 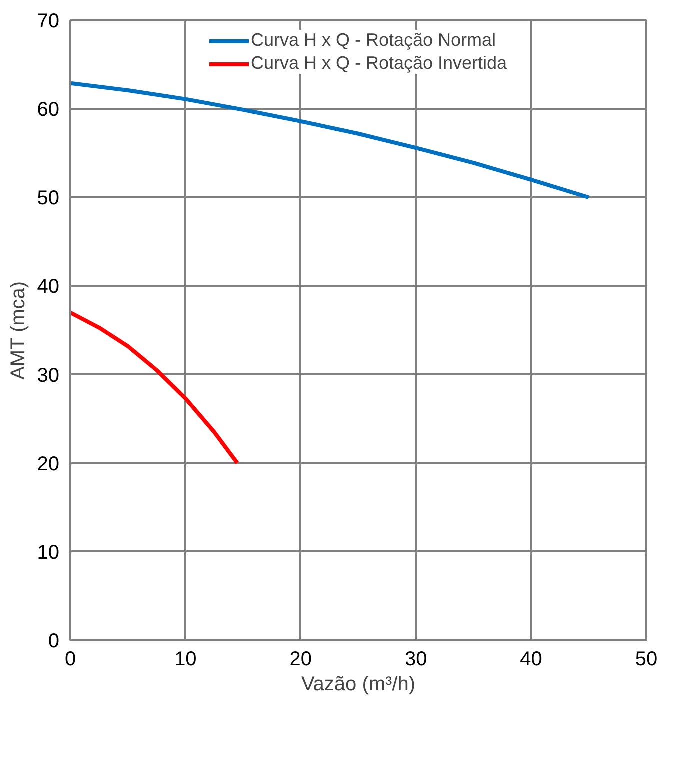 I want to click on x-tick-label: 10, so click(x=185, y=659).